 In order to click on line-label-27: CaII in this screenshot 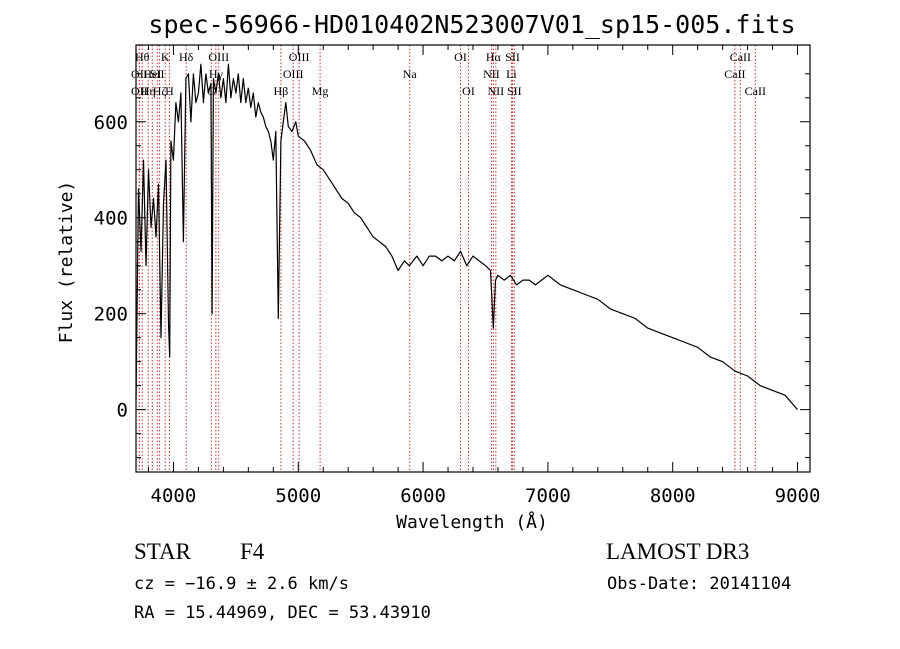, I will do `click(740, 57)`.